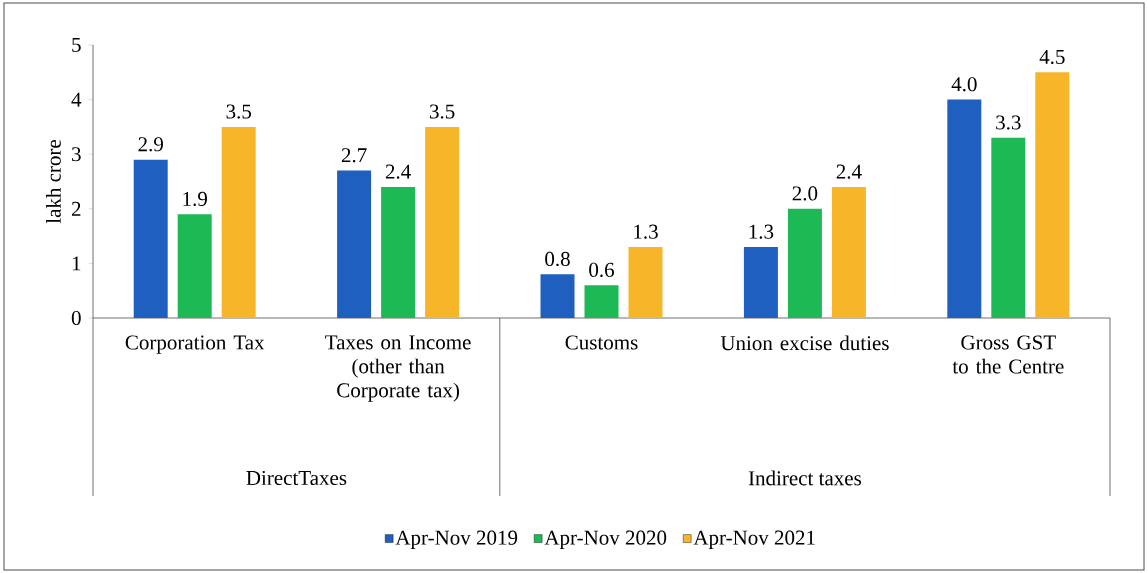  What do you see at coordinates (195, 199) in the screenshot?
I see `data-label: 1.9` at bounding box center [195, 199].